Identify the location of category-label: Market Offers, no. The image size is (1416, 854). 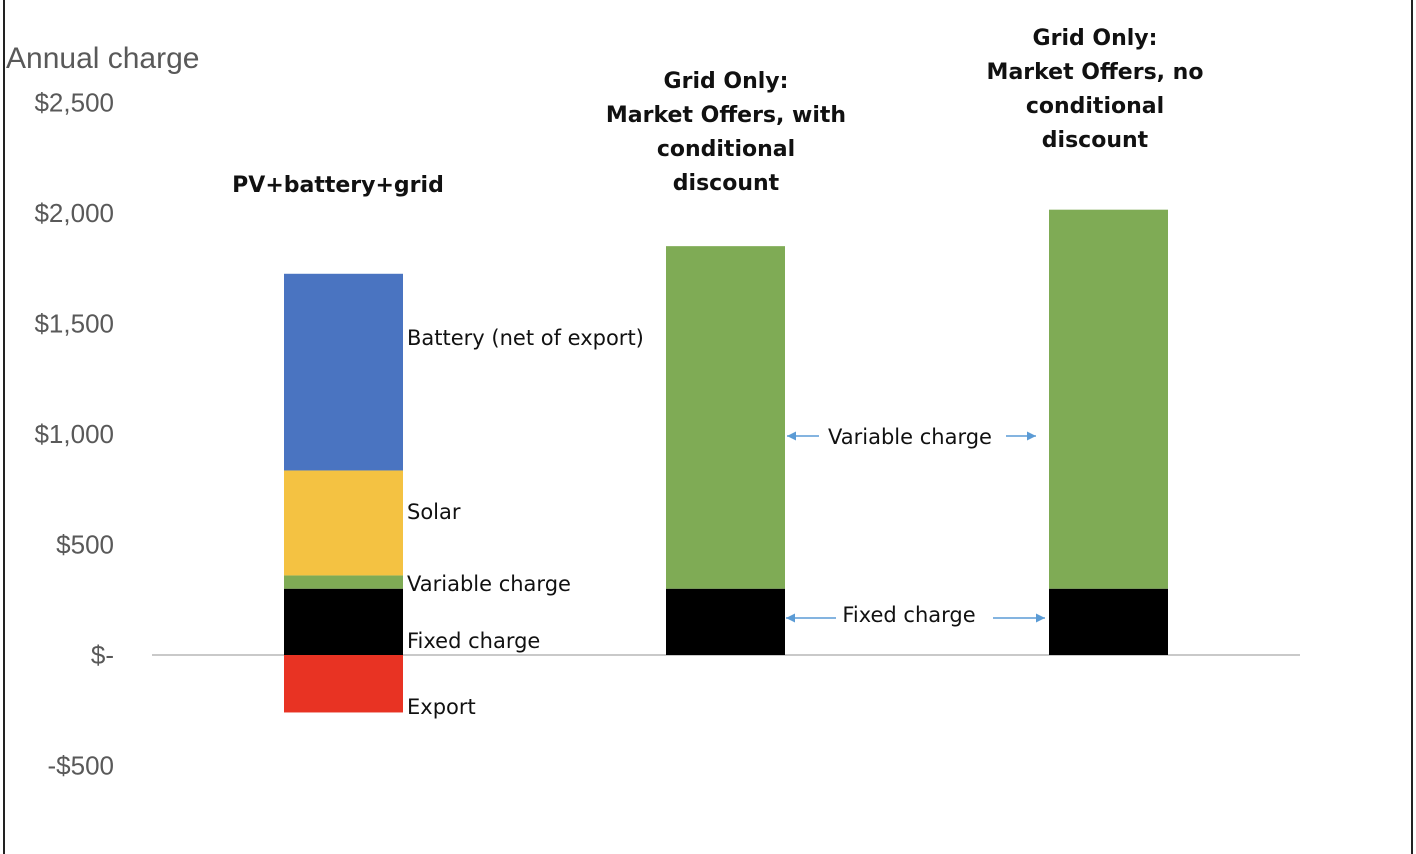
(1095, 72).